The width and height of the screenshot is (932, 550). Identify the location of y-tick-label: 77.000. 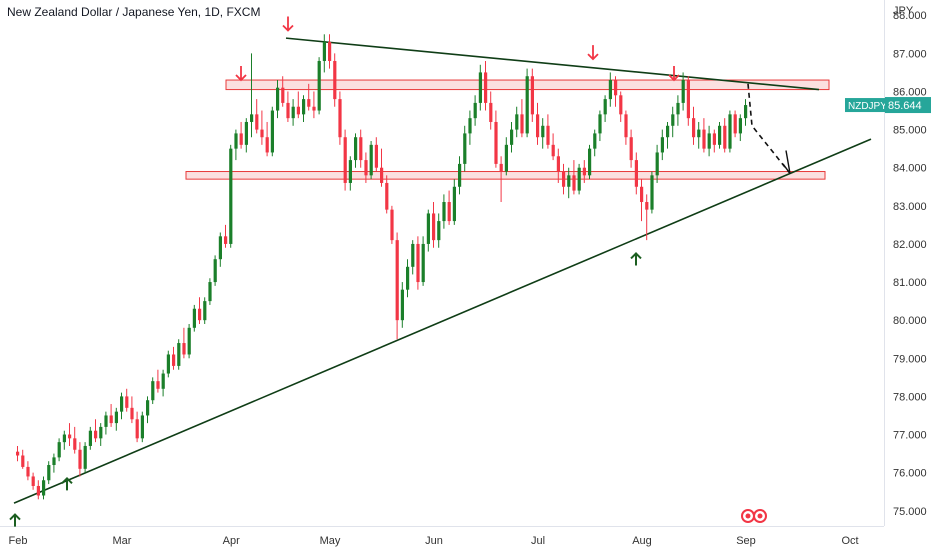
(910, 436).